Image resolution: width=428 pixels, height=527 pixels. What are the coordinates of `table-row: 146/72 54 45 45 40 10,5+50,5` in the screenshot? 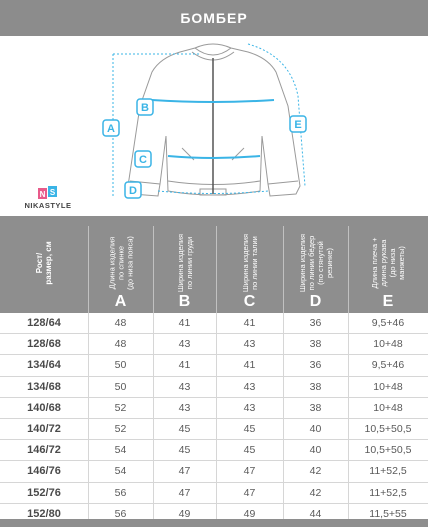 It's located at (214, 451).